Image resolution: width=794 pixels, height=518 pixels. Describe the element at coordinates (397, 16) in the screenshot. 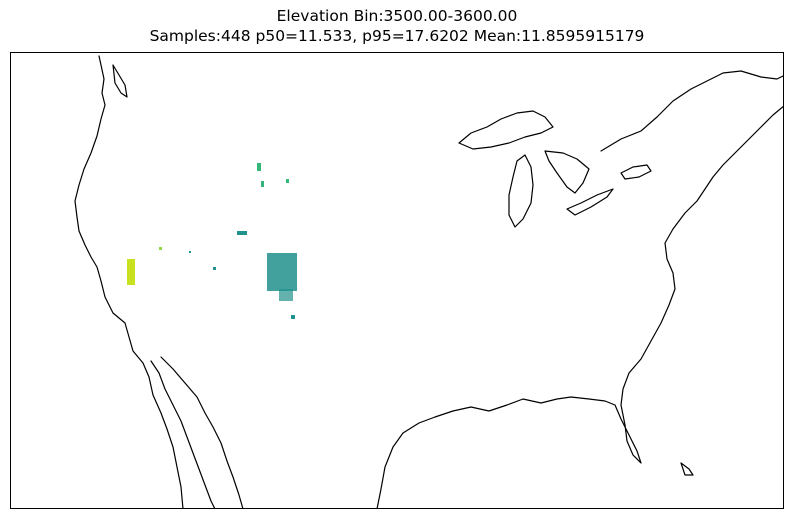

I see `title-line-1: Elevation Bin:3500.00-3600.00` at that location.